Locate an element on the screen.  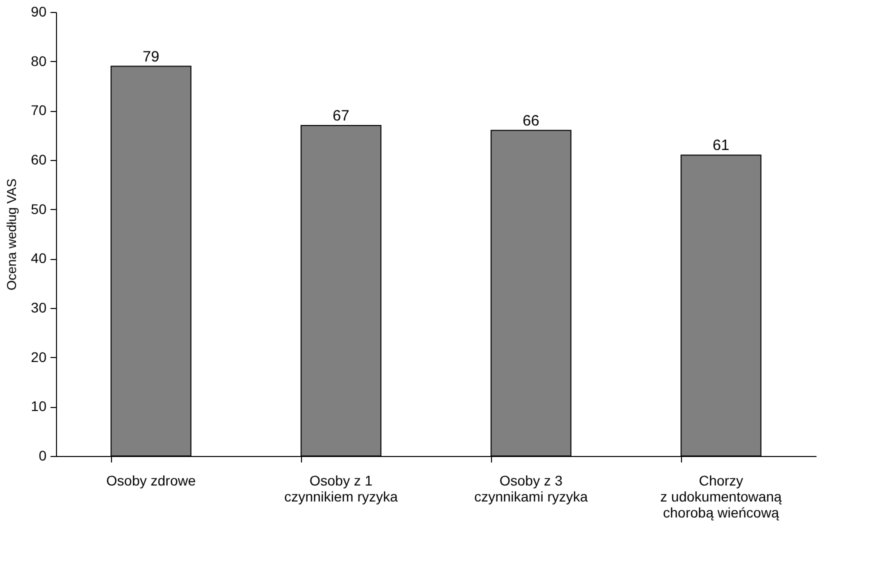
data-label: 66 is located at coordinates (531, 121).